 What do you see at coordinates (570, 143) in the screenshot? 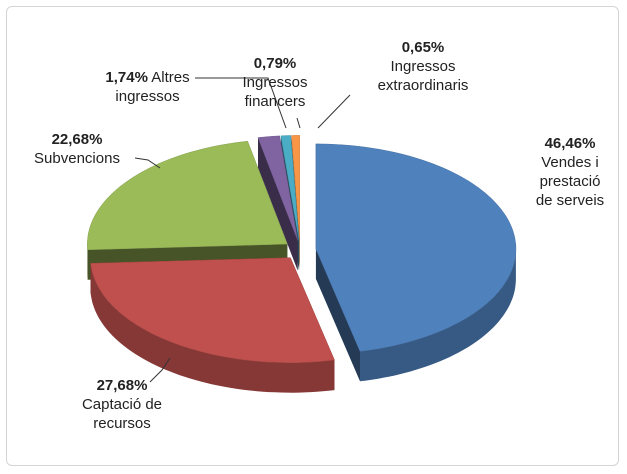
I see `value-label: 46,46%` at bounding box center [570, 143].